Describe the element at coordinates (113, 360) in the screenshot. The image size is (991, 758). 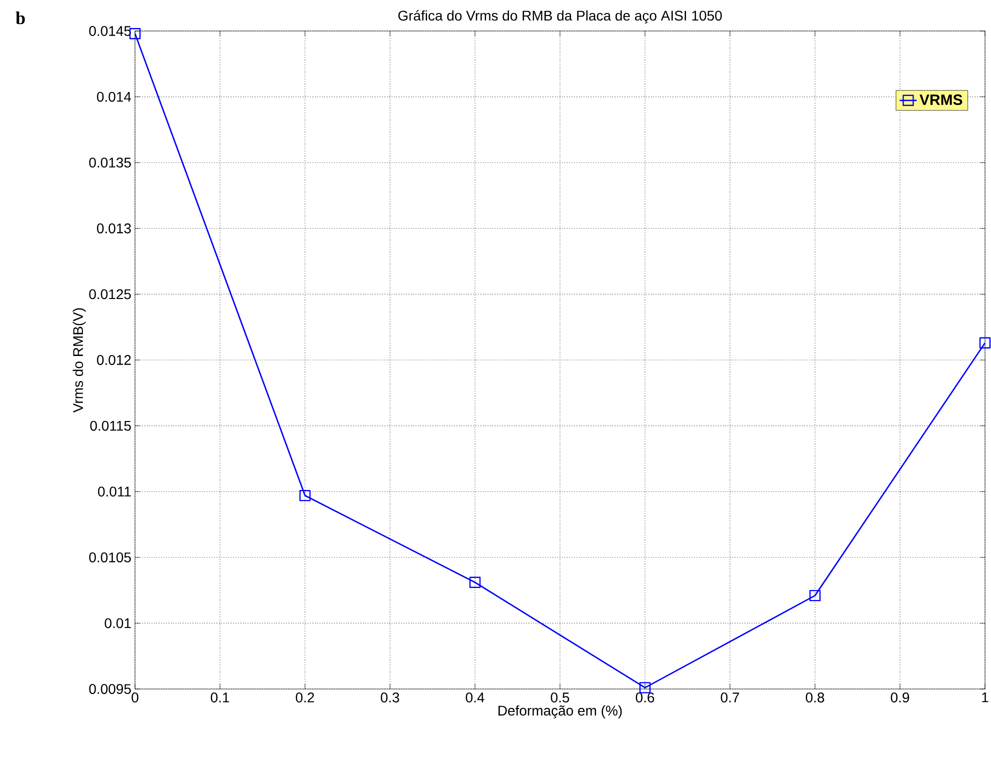
I see `y-tick-label: 0.012` at that location.